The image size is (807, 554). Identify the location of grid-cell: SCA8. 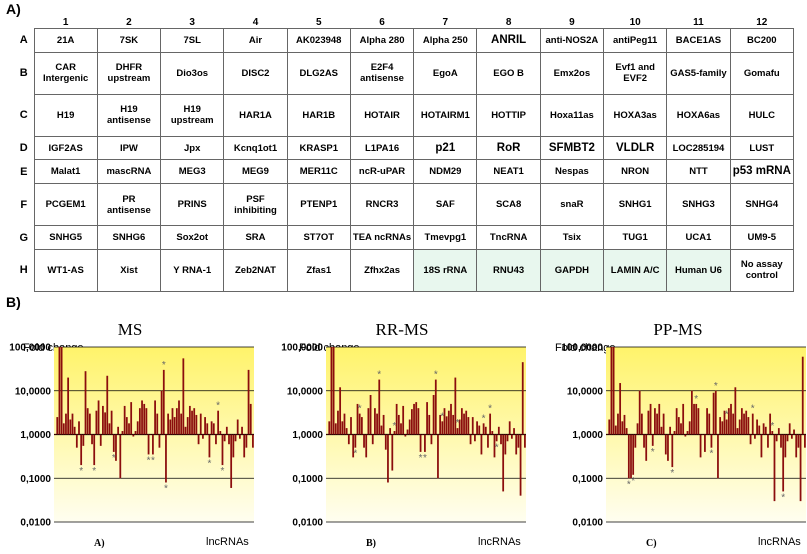
(508, 205).